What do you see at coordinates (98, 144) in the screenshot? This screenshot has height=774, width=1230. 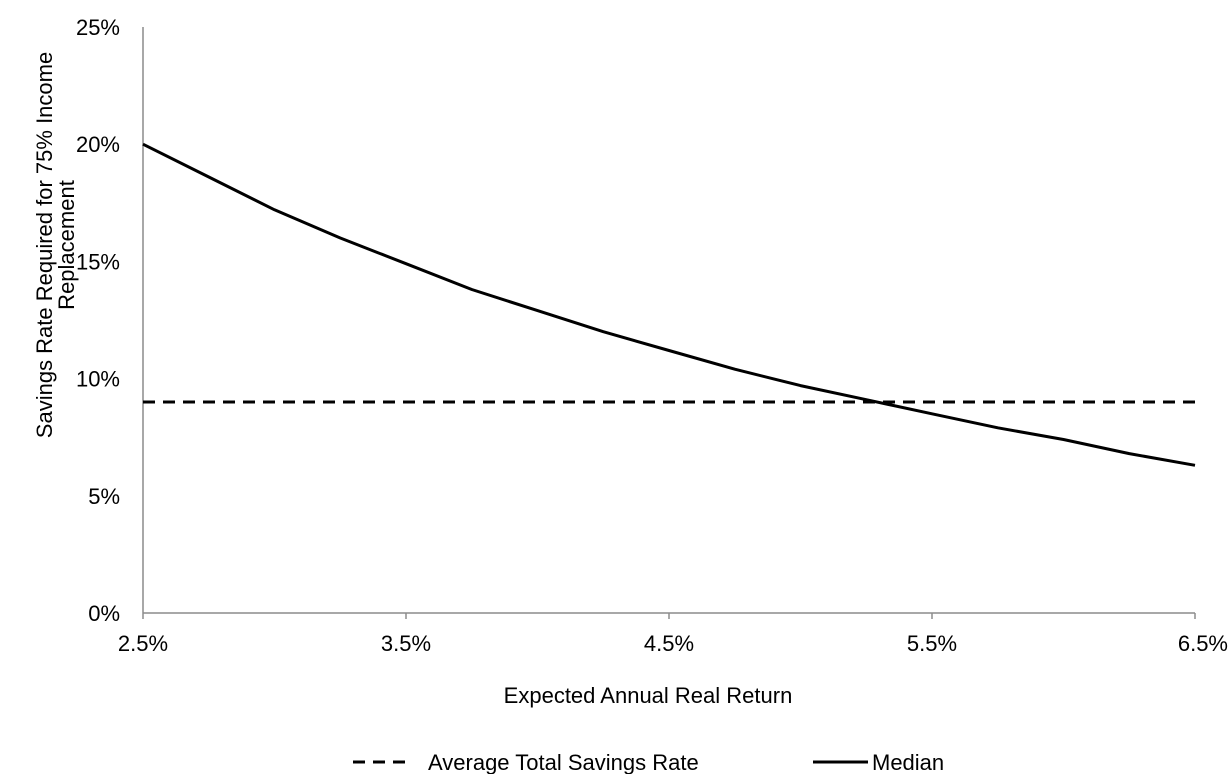 I see `y-tick-label: 20%` at bounding box center [98, 144].